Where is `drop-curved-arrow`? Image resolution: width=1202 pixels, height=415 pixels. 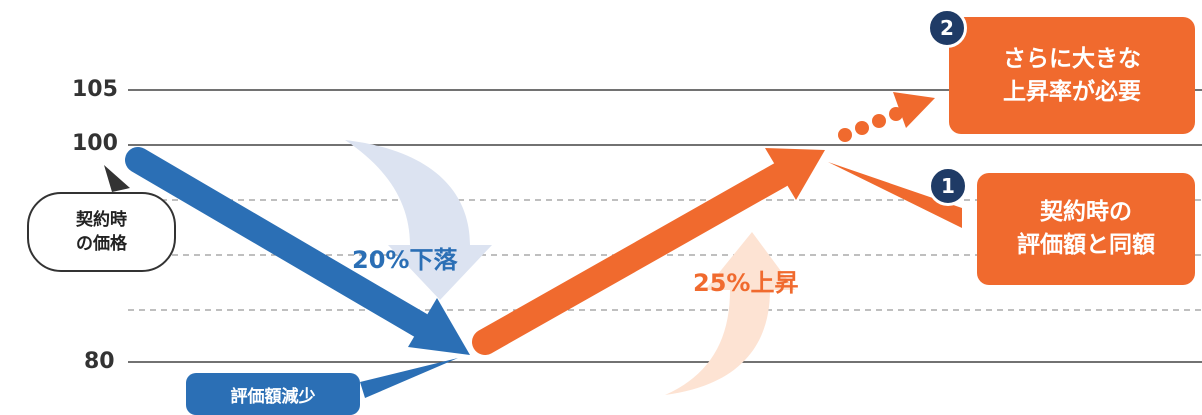
drop-curved-arrow is located at coordinates (418, 220).